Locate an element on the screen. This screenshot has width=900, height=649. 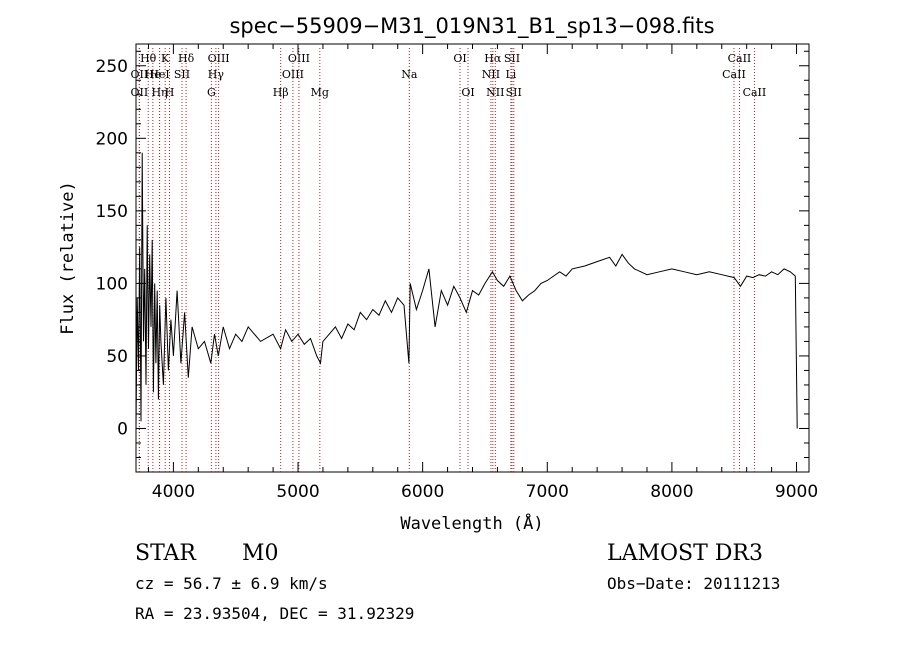
line-label: He is located at coordinates (153, 74).